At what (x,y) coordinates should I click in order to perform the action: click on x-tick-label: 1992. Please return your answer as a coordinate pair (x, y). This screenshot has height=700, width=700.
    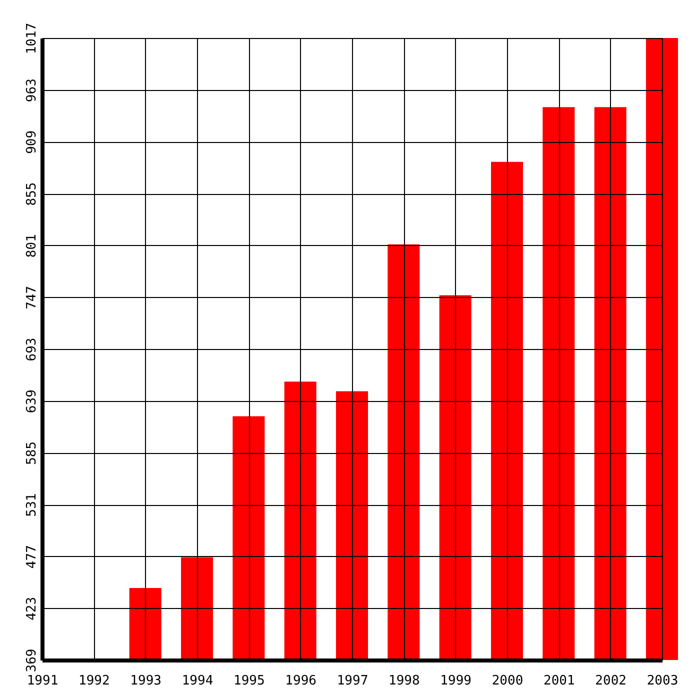
    Looking at the image, I should click on (94, 681).